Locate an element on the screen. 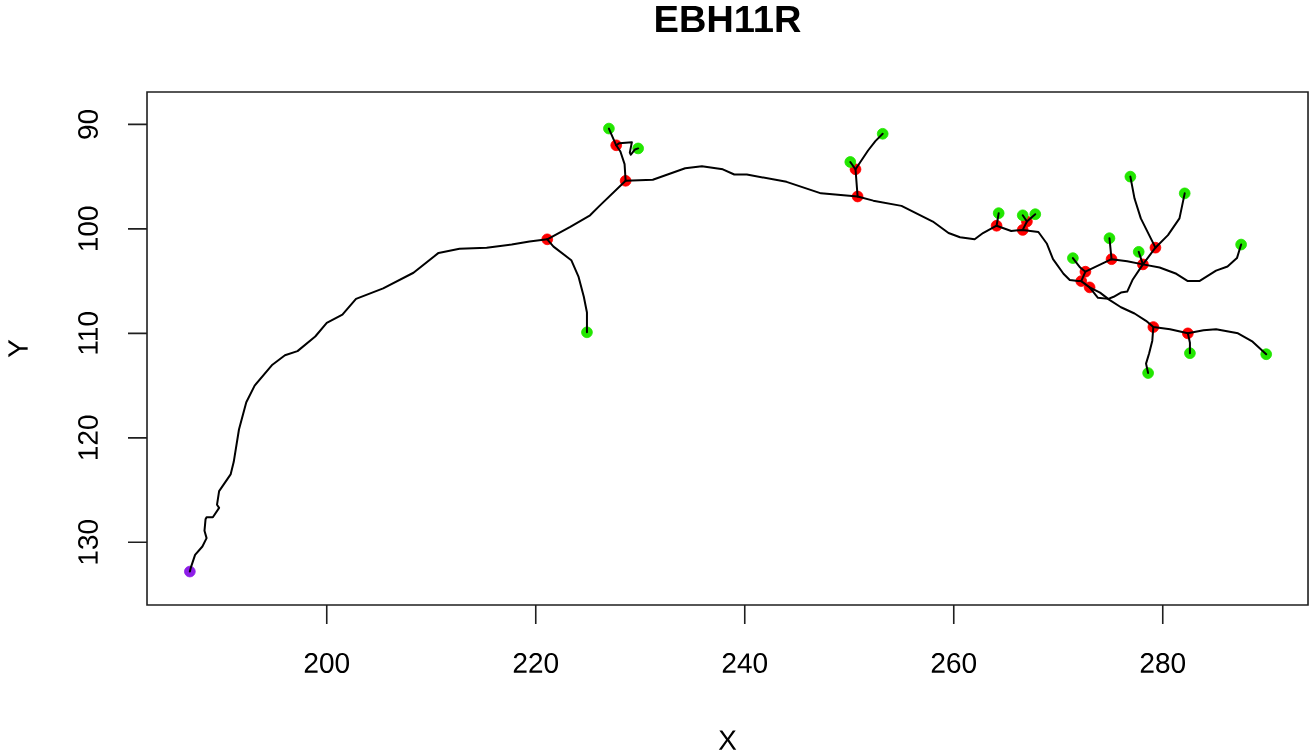  x-tick-label: 280 is located at coordinates (1163, 663).